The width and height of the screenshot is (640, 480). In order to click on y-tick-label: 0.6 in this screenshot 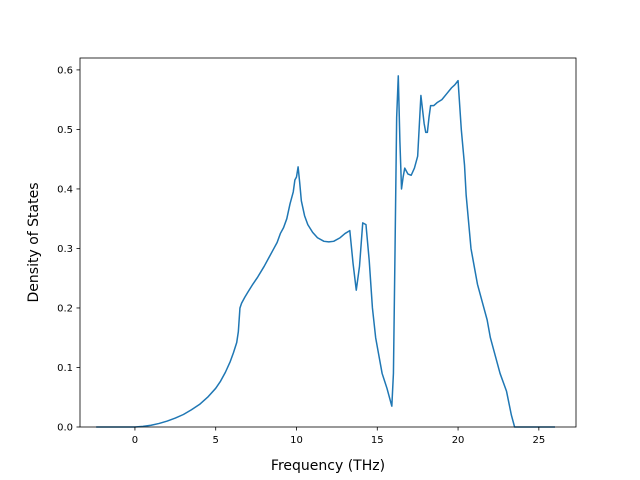, I will do `click(65, 71)`.